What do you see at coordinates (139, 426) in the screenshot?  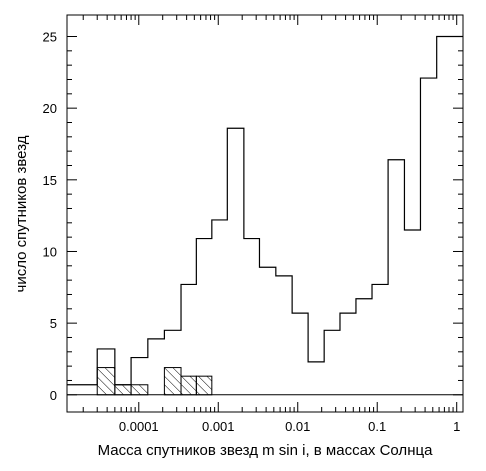 I see `x-tick-label: 0.0001` at bounding box center [139, 426].